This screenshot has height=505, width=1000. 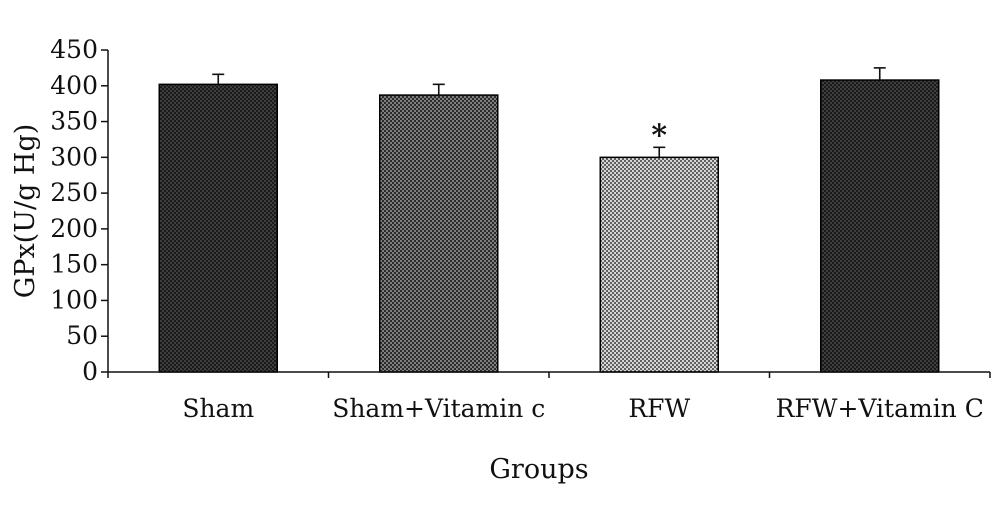 I want to click on annotations-group: *, so click(x=659, y=135).